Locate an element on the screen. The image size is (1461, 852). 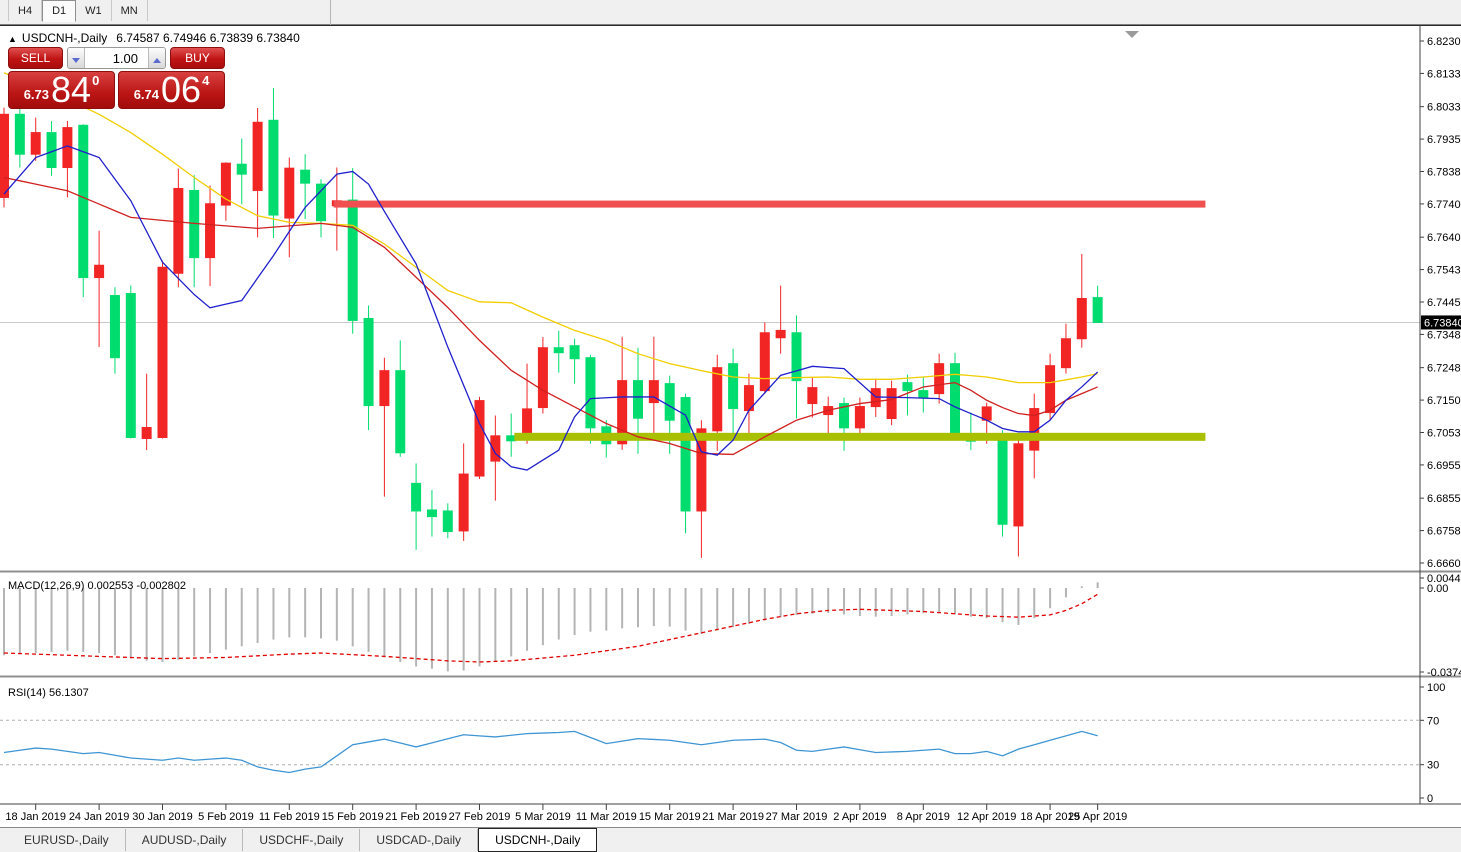
volume-increase-button is located at coordinates (156, 58).